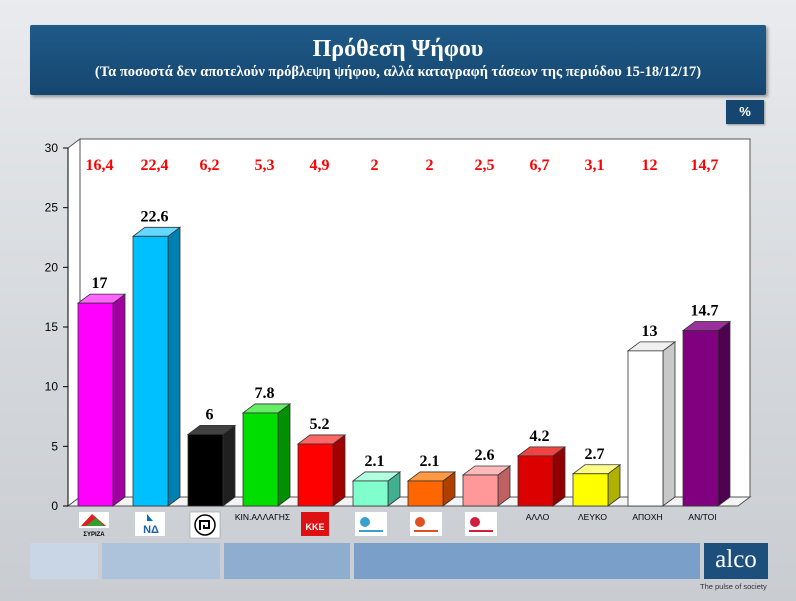 The width and height of the screenshot is (796, 601). What do you see at coordinates (262, 517) in the screenshot?
I see `category-label: ΚΙΝ.ΑΛΛΑΓΗΣ` at bounding box center [262, 517].